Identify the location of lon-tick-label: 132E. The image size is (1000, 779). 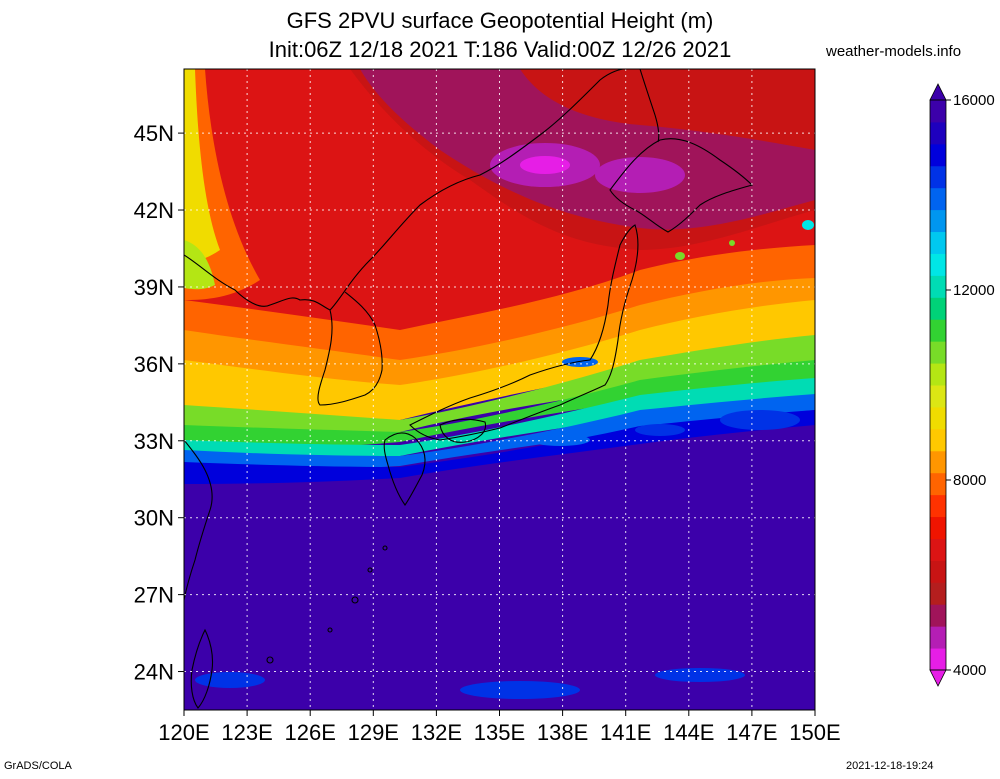
(436, 732).